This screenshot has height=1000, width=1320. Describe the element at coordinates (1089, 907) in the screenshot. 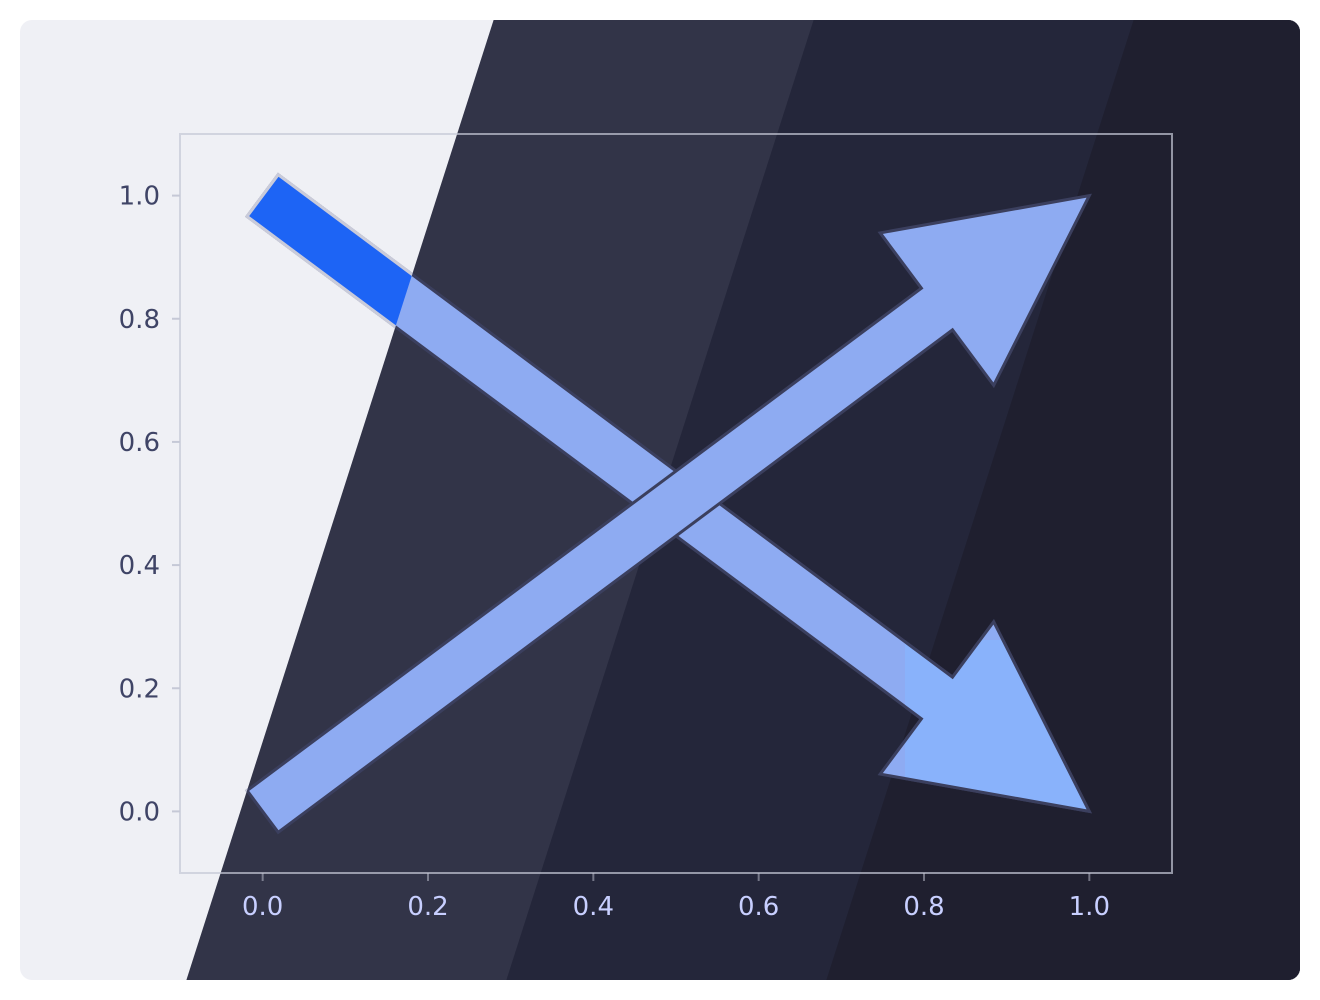

I see `x-tick-label: 1.0` at that location.